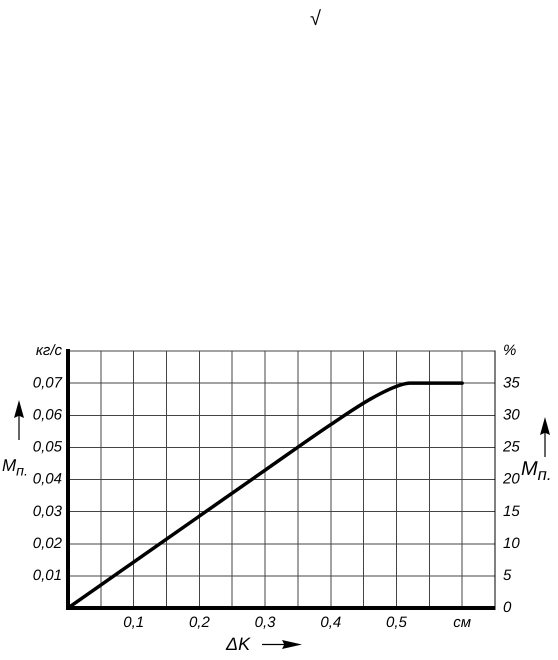 This screenshot has width=558, height=660. I want to click on x-tick-label: 0,1, so click(133, 623).